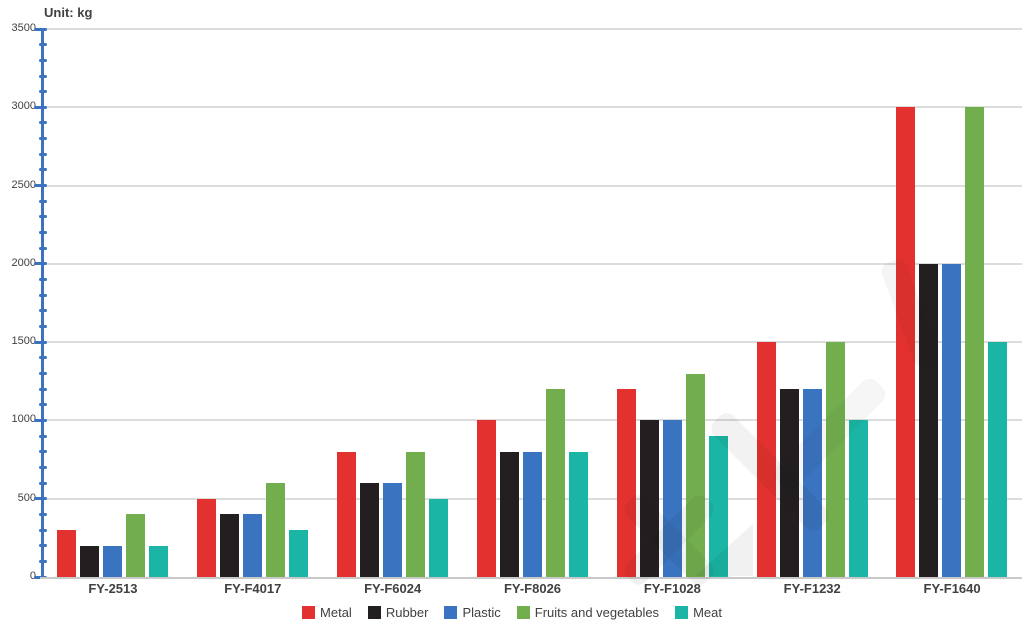 Image resolution: width=1024 pixels, height=632 pixels. I want to click on legend-label: Meat, so click(707, 612).